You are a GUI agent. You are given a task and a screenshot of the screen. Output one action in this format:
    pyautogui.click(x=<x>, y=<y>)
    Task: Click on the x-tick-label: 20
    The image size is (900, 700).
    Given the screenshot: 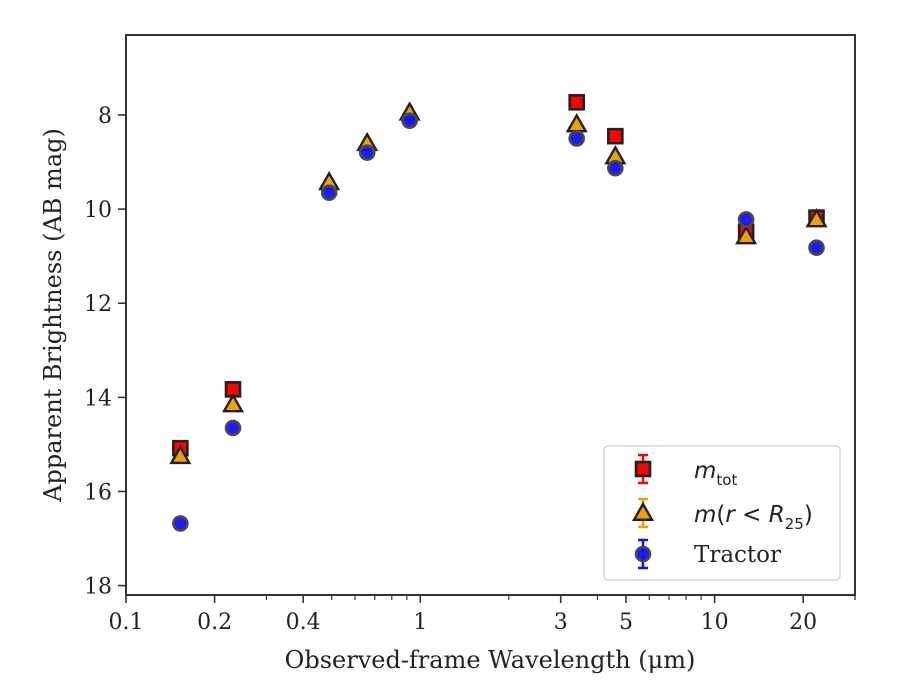 What is the action you would take?
    pyautogui.click(x=803, y=622)
    